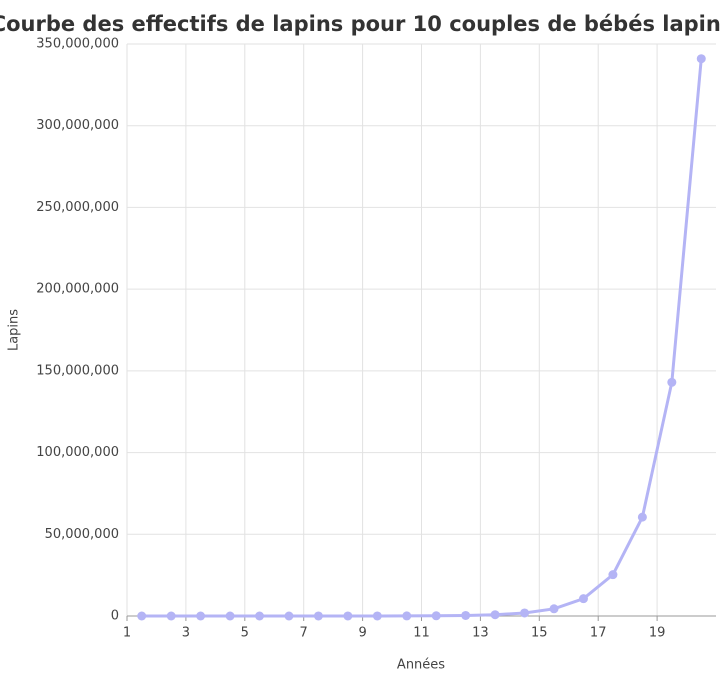  What do you see at coordinates (77, 370) in the screenshot?
I see `y-tick-label: 150,000,000` at bounding box center [77, 370].